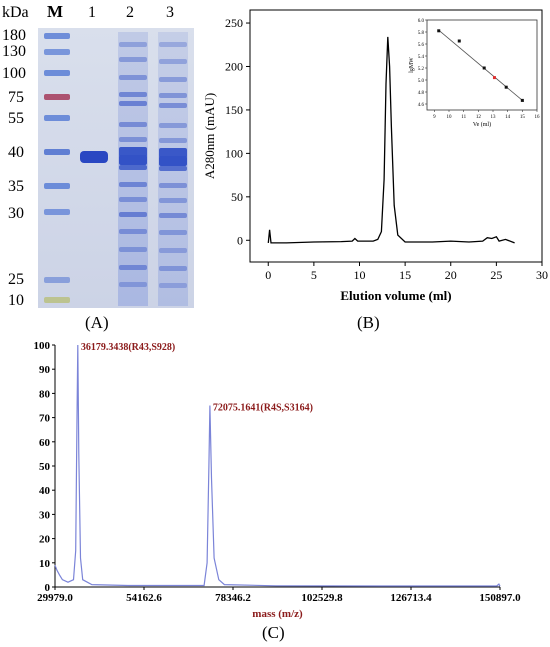 This screenshot has width=550, height=647. What do you see at coordinates (421, 57) in the screenshot?
I see `inset-y-tick-label: 5.4` at bounding box center [421, 57].